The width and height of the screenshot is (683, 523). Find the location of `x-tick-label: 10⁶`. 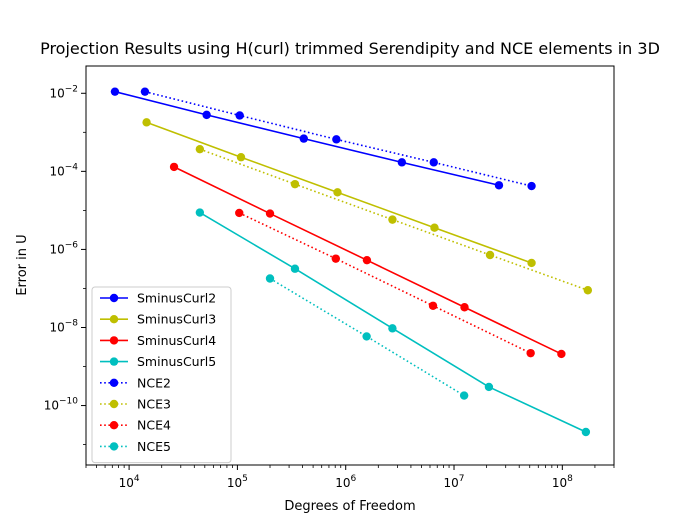

x-tick-label: 10⁶ is located at coordinates (345, 482).